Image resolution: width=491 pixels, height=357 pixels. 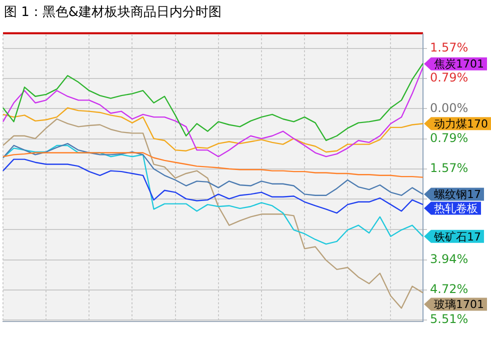 I want to click on series-label: 玻璃1701, so click(x=459, y=305).